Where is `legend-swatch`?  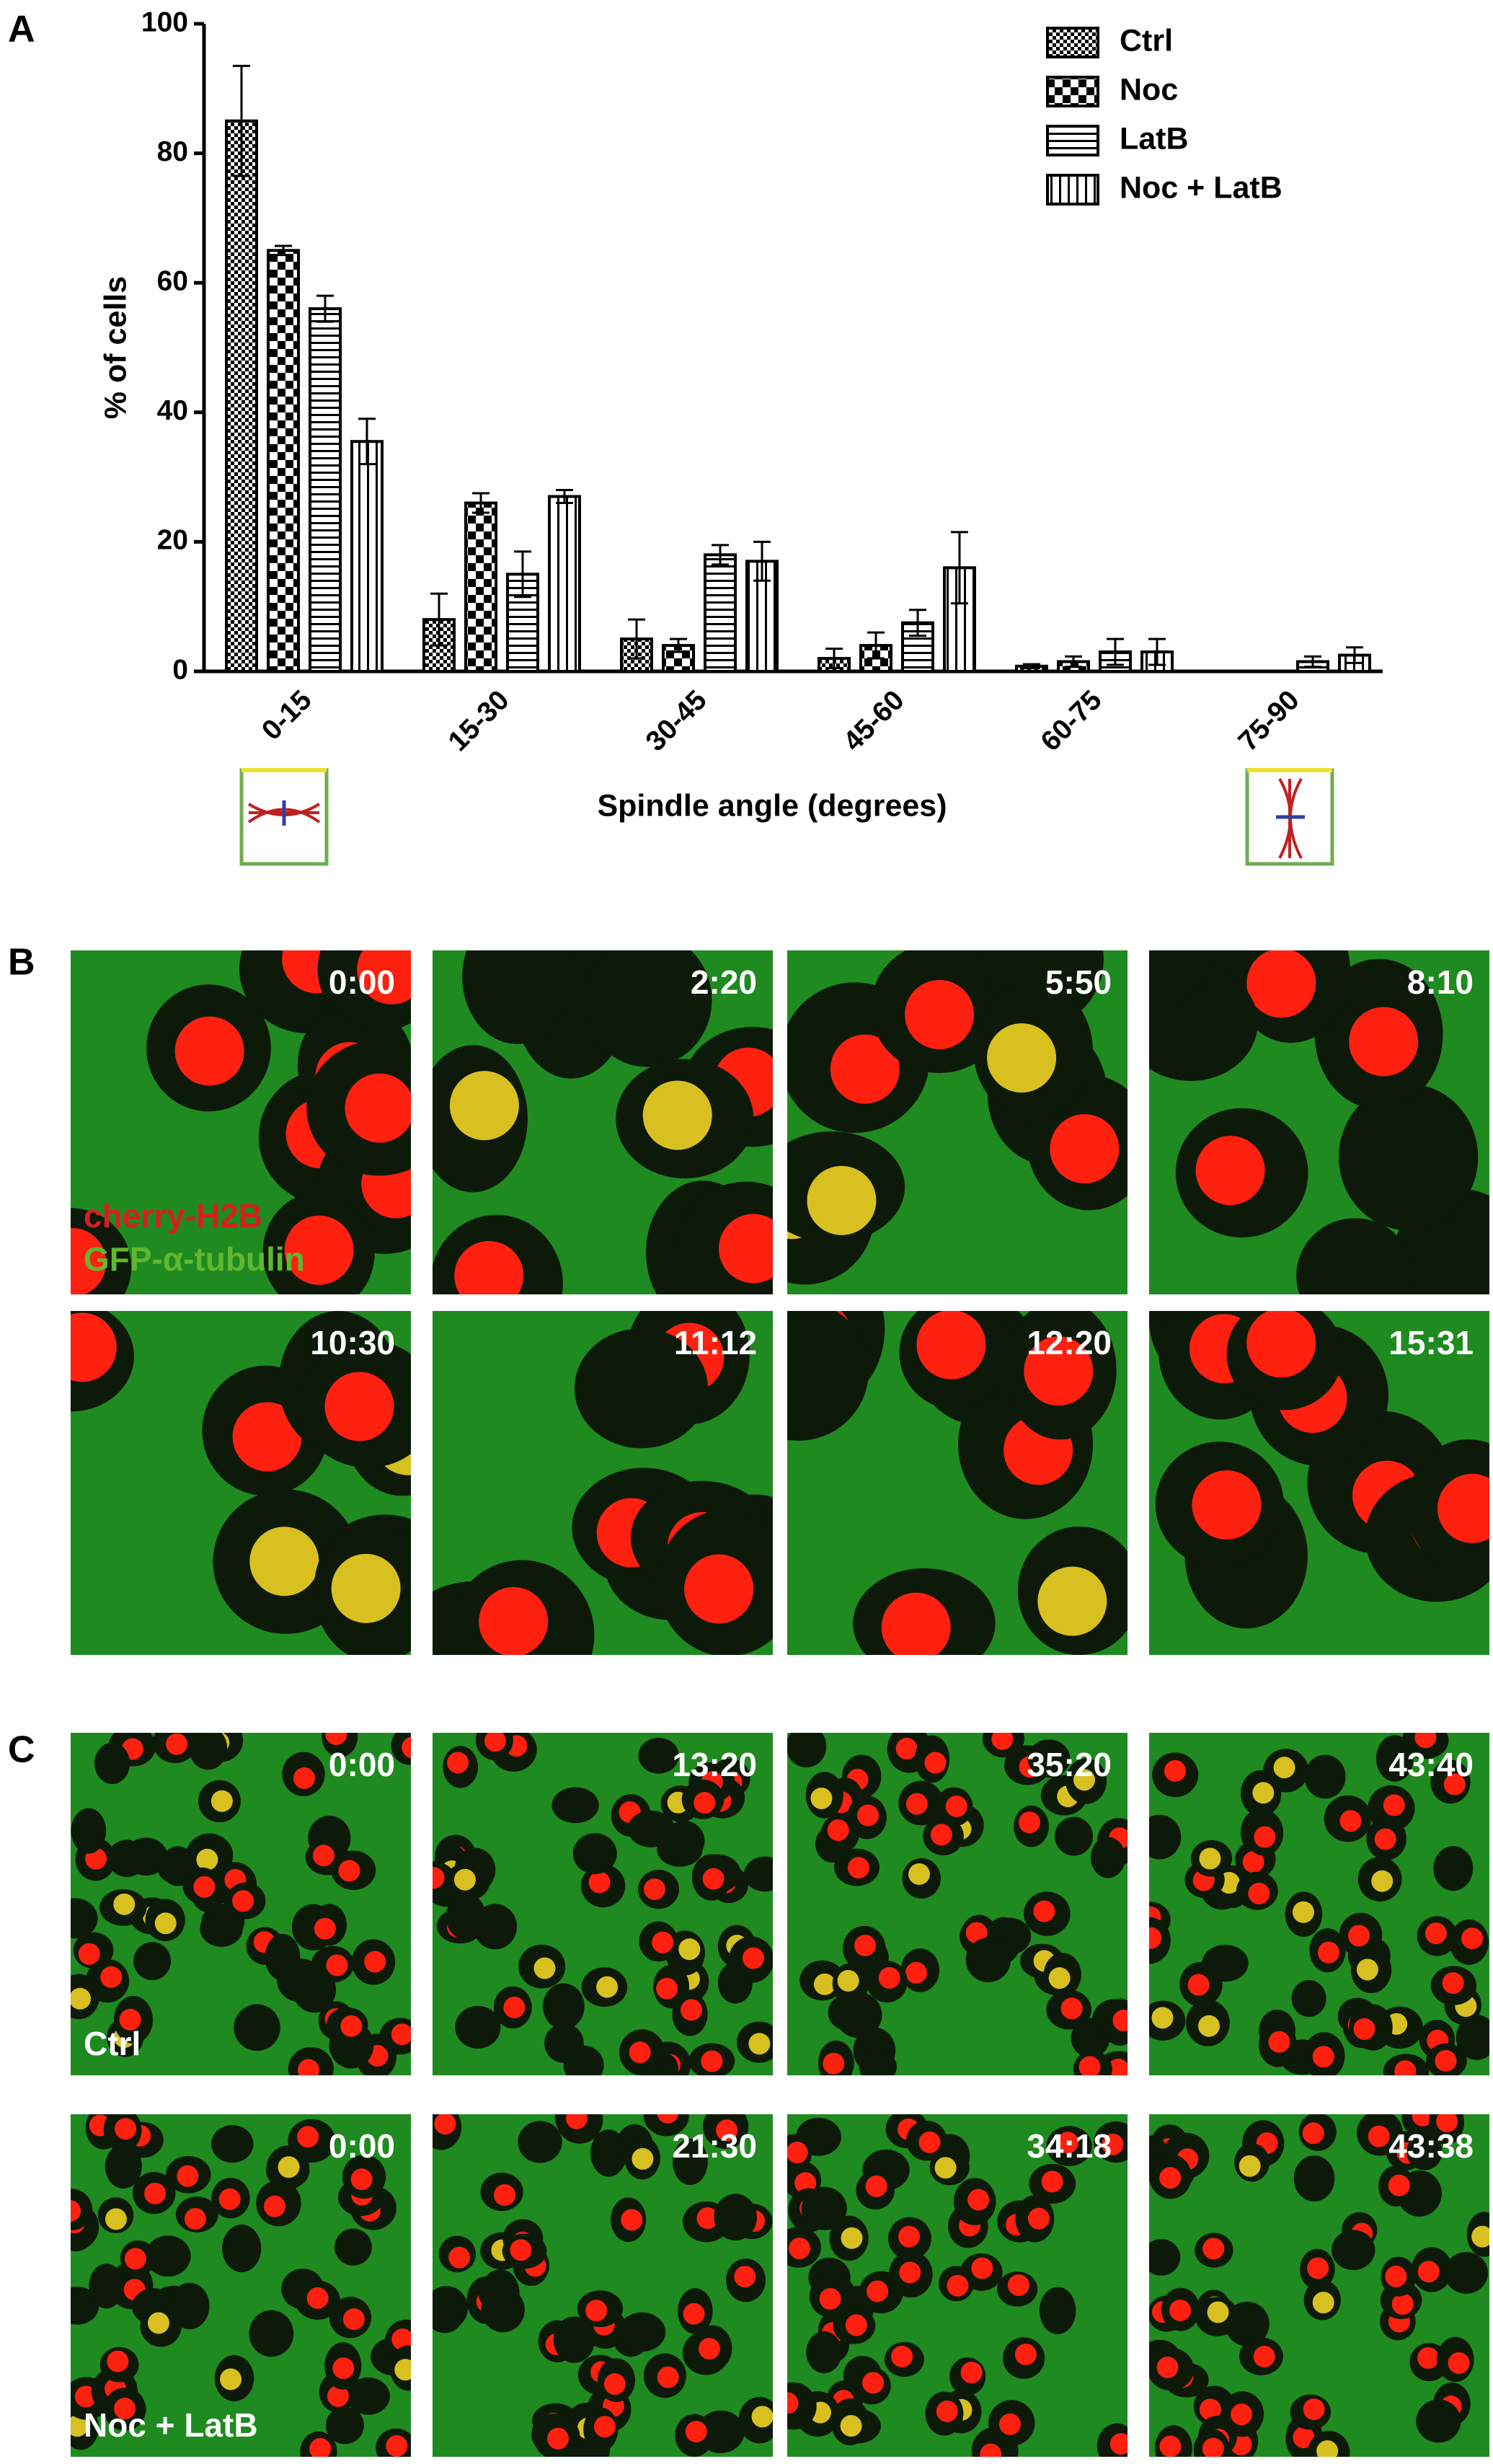
legend-swatch is located at coordinates (1072, 91).